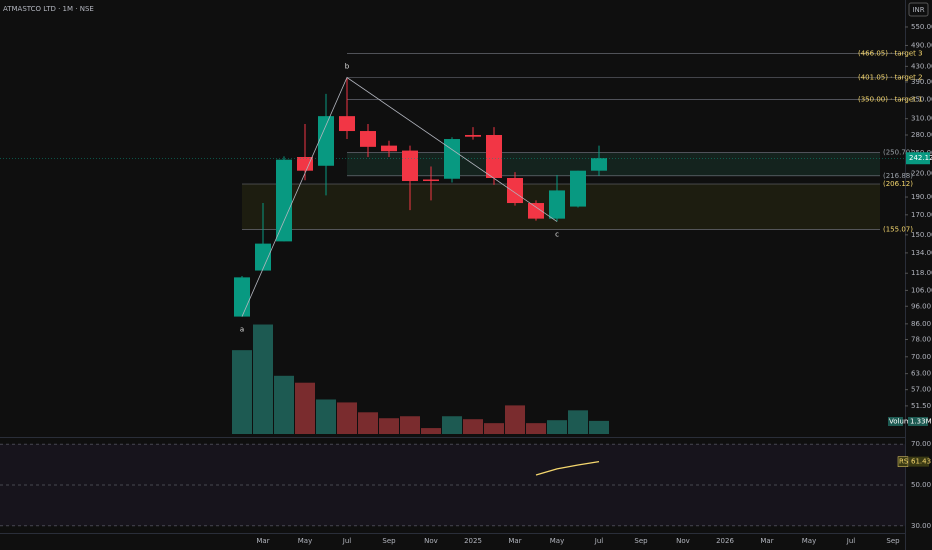  I want to click on rsi-name-box, so click(903, 461).